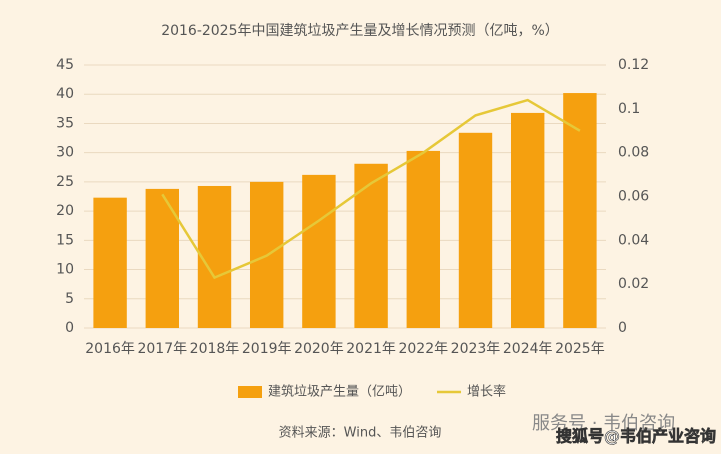 Image resolution: width=721 pixels, height=454 pixels. What do you see at coordinates (65, 240) in the screenshot?
I see `y-tick-label: 15` at bounding box center [65, 240].